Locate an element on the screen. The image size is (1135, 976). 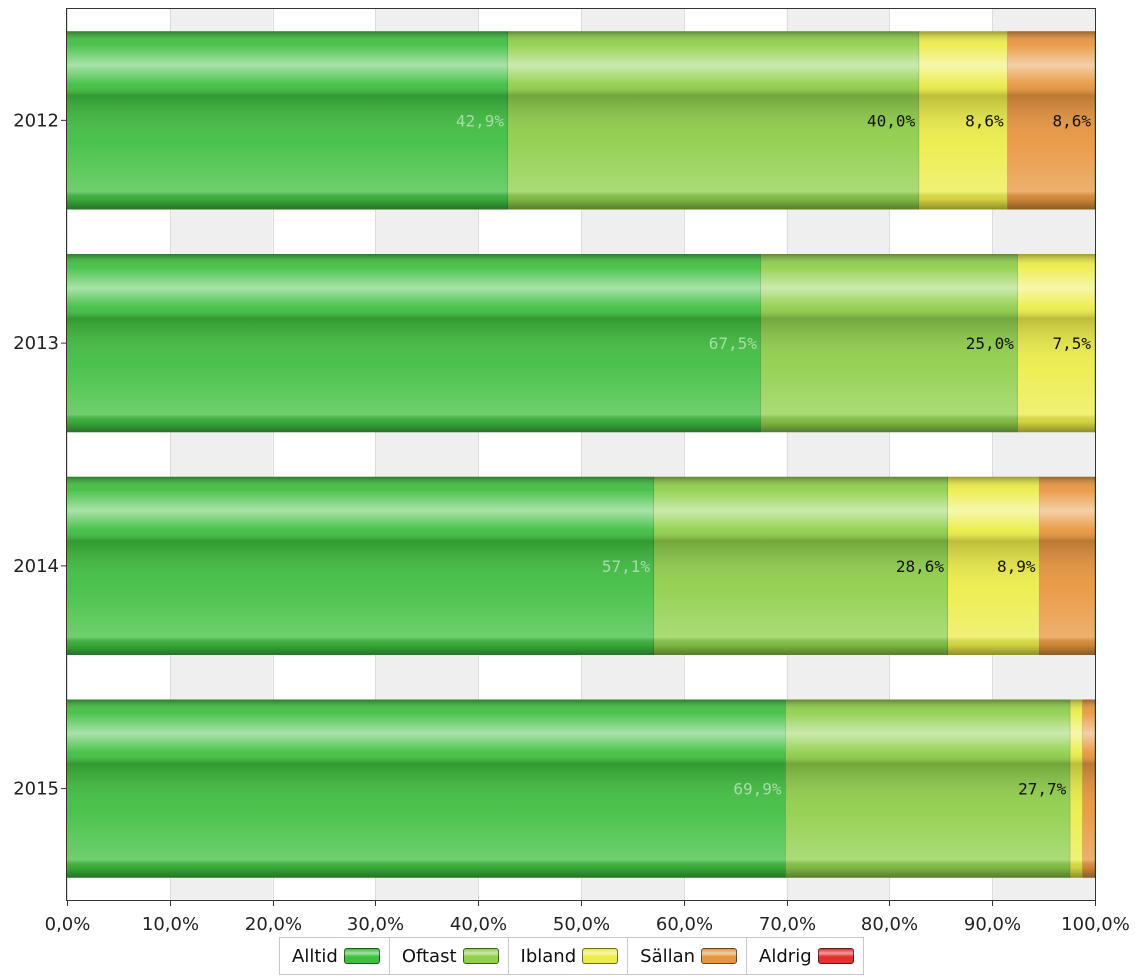
data-label-s-llan: 8,6% is located at coordinates (1071, 120).